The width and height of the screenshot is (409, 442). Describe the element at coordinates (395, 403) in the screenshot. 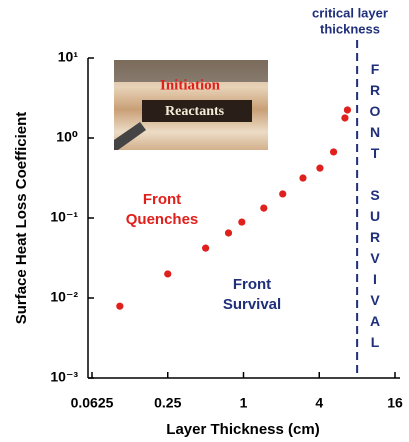

I see `x-tick-label: 16` at that location.